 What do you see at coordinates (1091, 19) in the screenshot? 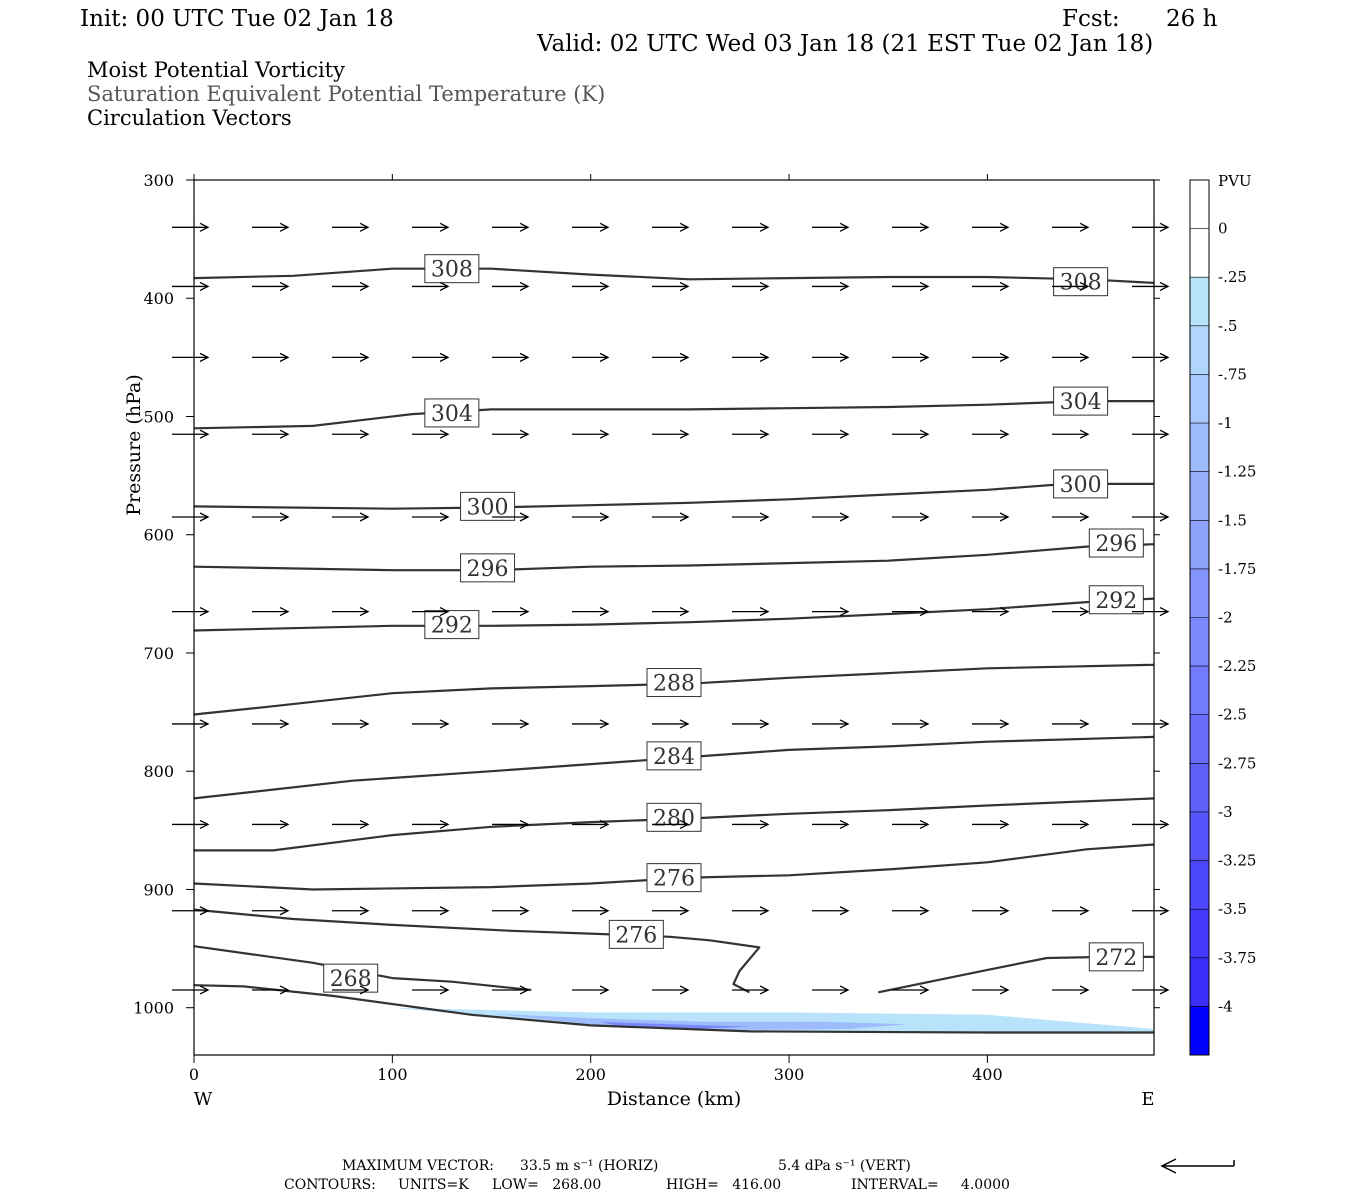
I see `forecast-label: Fcst:` at bounding box center [1091, 19].